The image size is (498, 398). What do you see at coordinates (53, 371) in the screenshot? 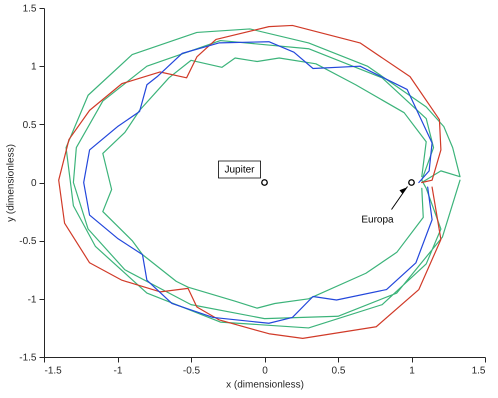
I see `x-tick-label: -1.5` at bounding box center [53, 371].